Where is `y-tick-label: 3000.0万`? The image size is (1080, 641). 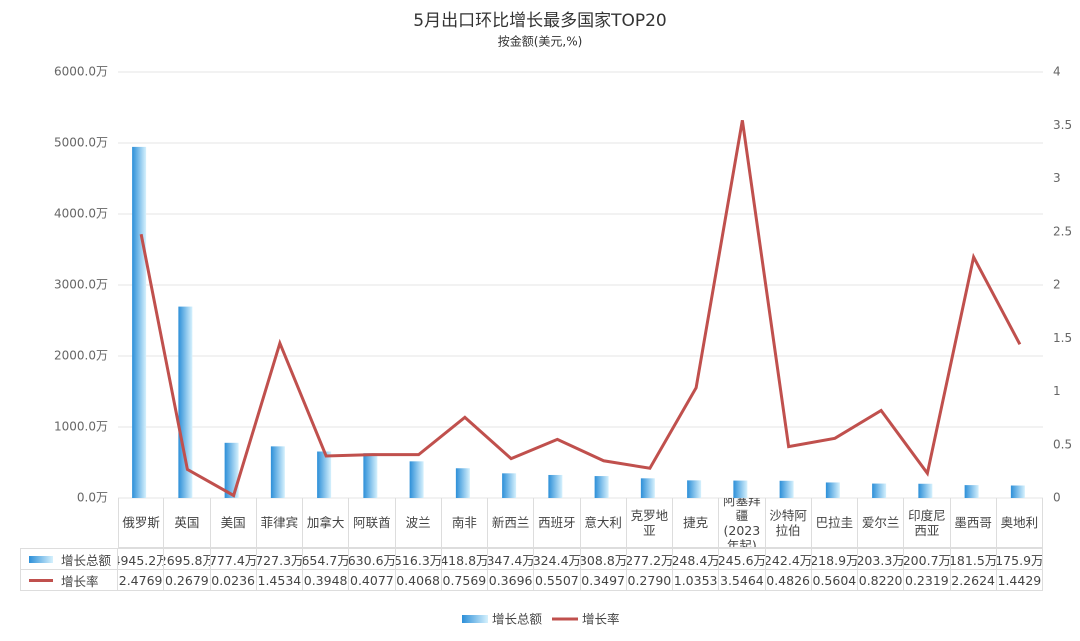
y-tick-label: 3000.0万 is located at coordinates (81, 285).